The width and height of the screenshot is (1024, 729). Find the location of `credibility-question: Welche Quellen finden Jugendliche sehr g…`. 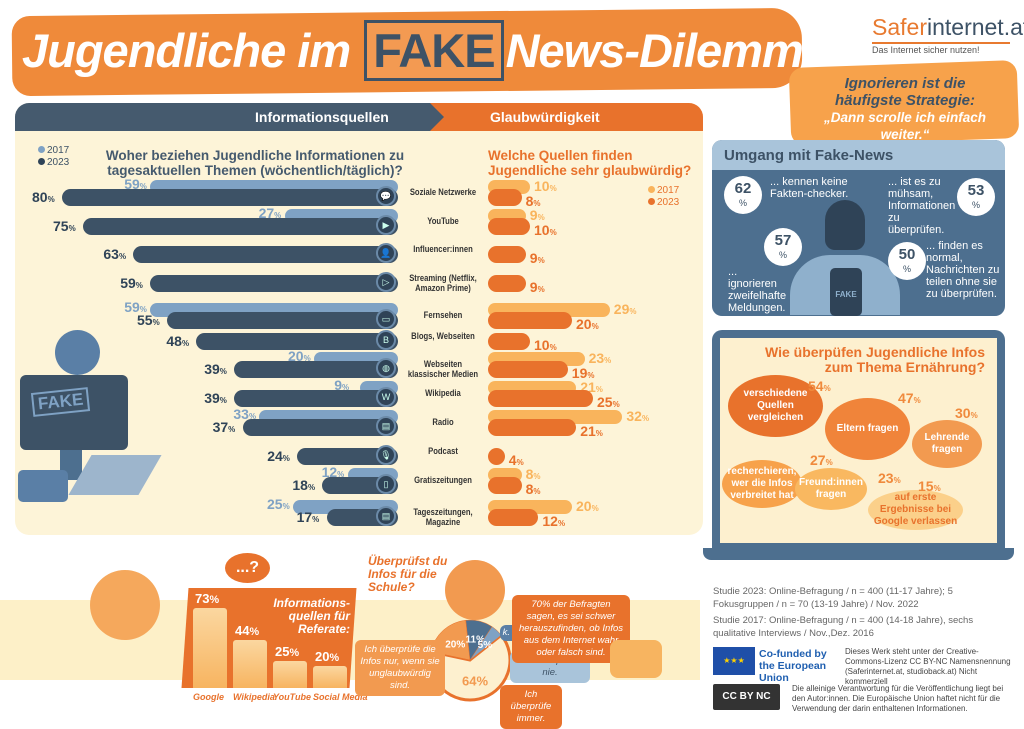

credibility-question: Welche Quellen finden Jugendliche sehr g… is located at coordinates (590, 163).